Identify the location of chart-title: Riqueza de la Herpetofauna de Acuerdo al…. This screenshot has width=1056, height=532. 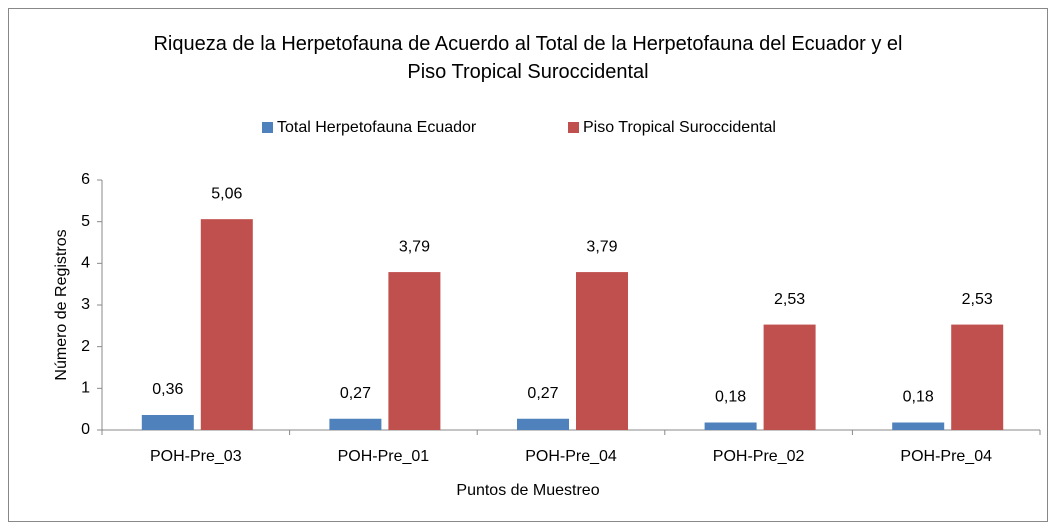
(528, 58).